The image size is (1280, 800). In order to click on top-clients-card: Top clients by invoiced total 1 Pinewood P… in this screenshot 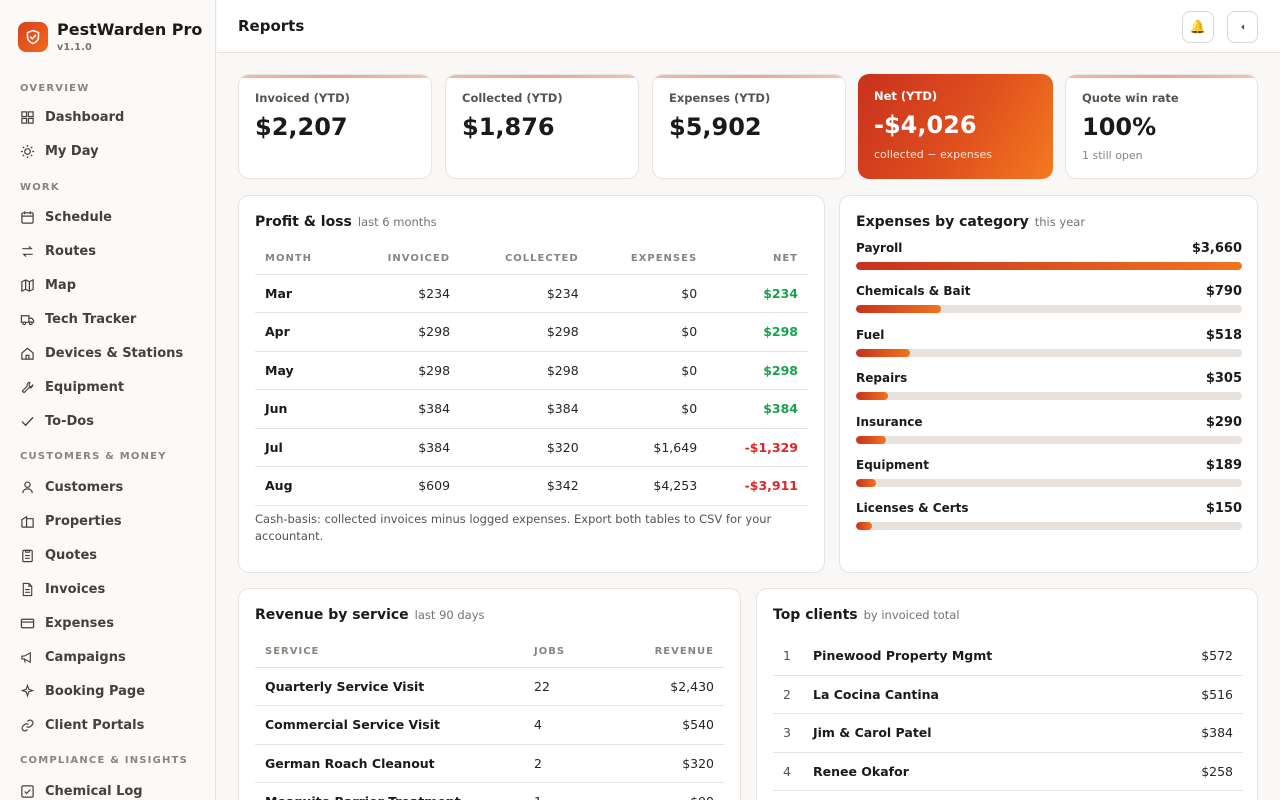, I will do `click(1007, 694)`.